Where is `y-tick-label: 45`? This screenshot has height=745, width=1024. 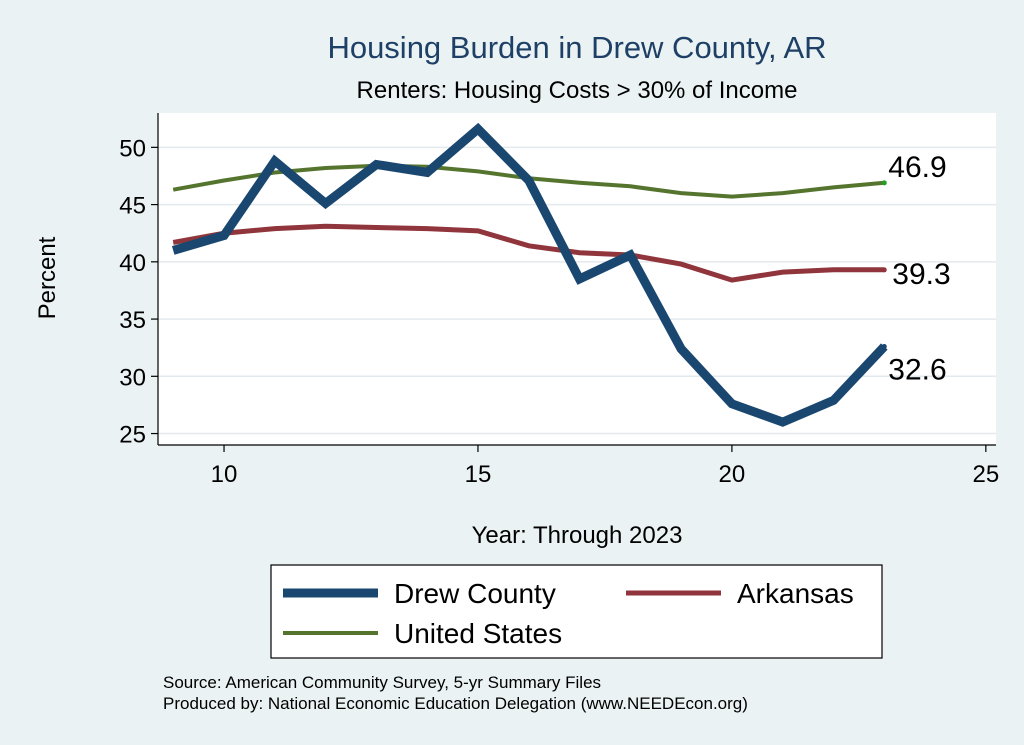 y-tick-label: 45 is located at coordinates (132, 206).